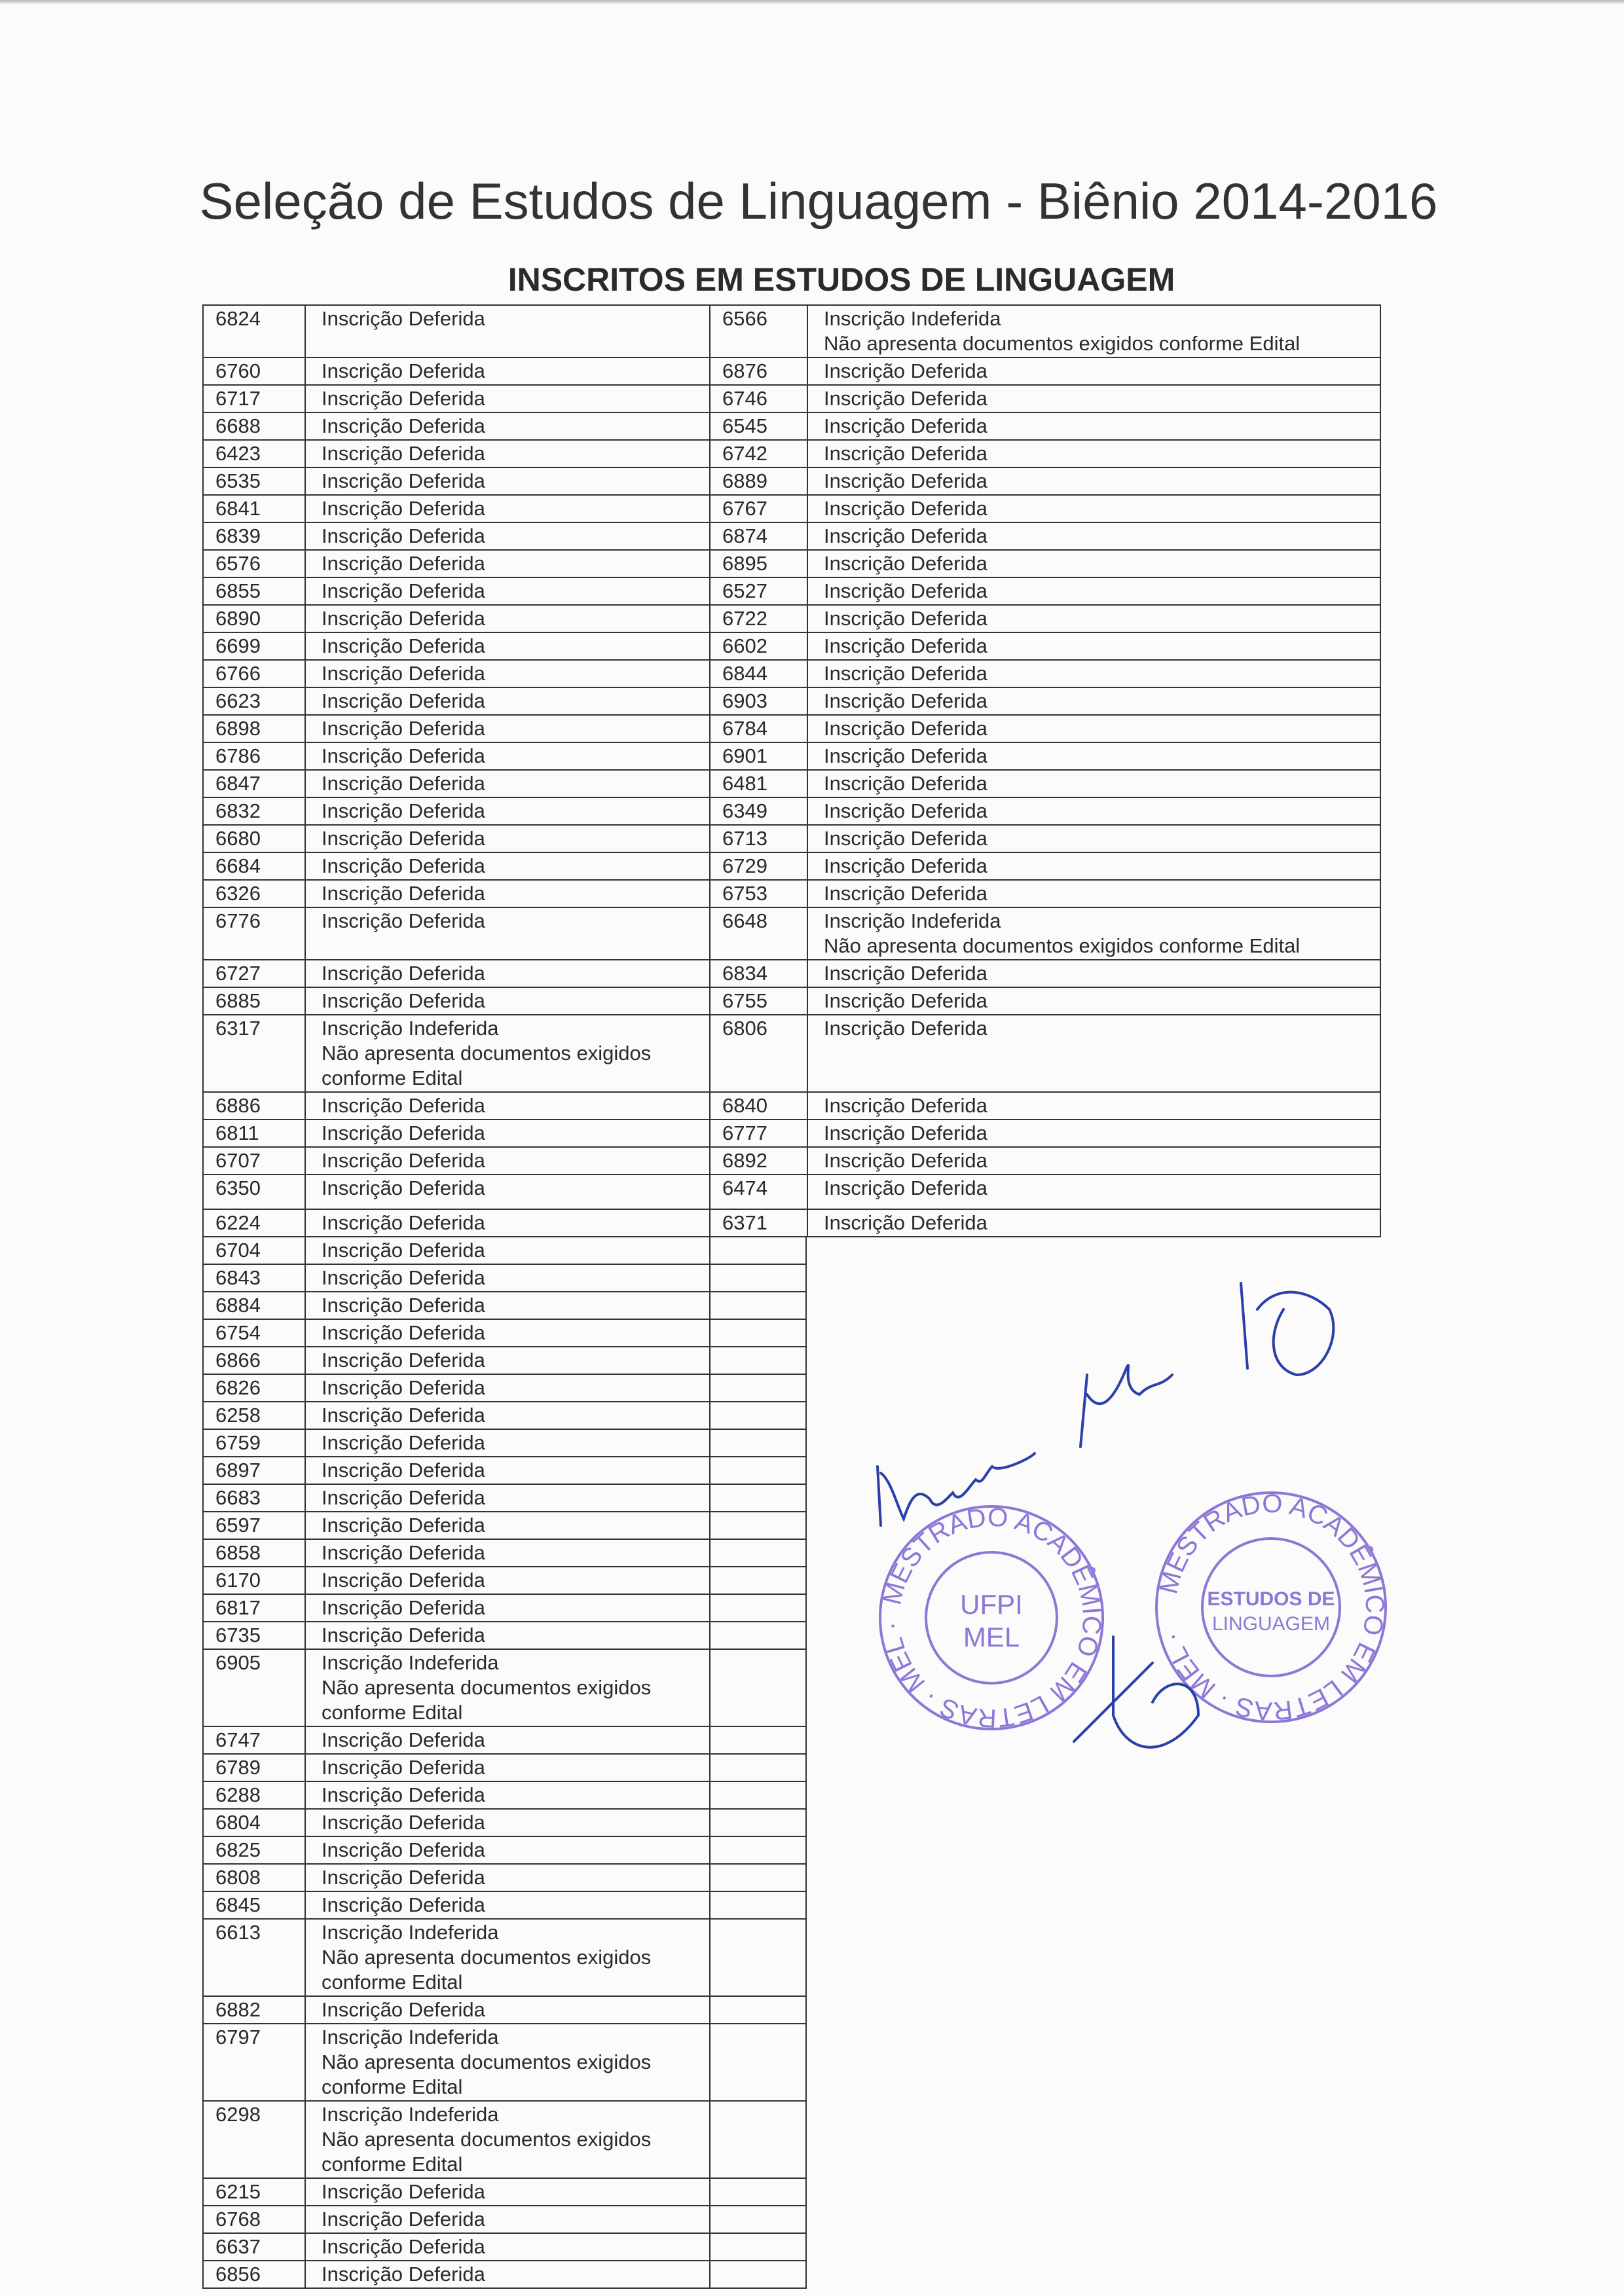  I want to click on table-row: 6683 Inscrição Deferida, so click(791, 1498).